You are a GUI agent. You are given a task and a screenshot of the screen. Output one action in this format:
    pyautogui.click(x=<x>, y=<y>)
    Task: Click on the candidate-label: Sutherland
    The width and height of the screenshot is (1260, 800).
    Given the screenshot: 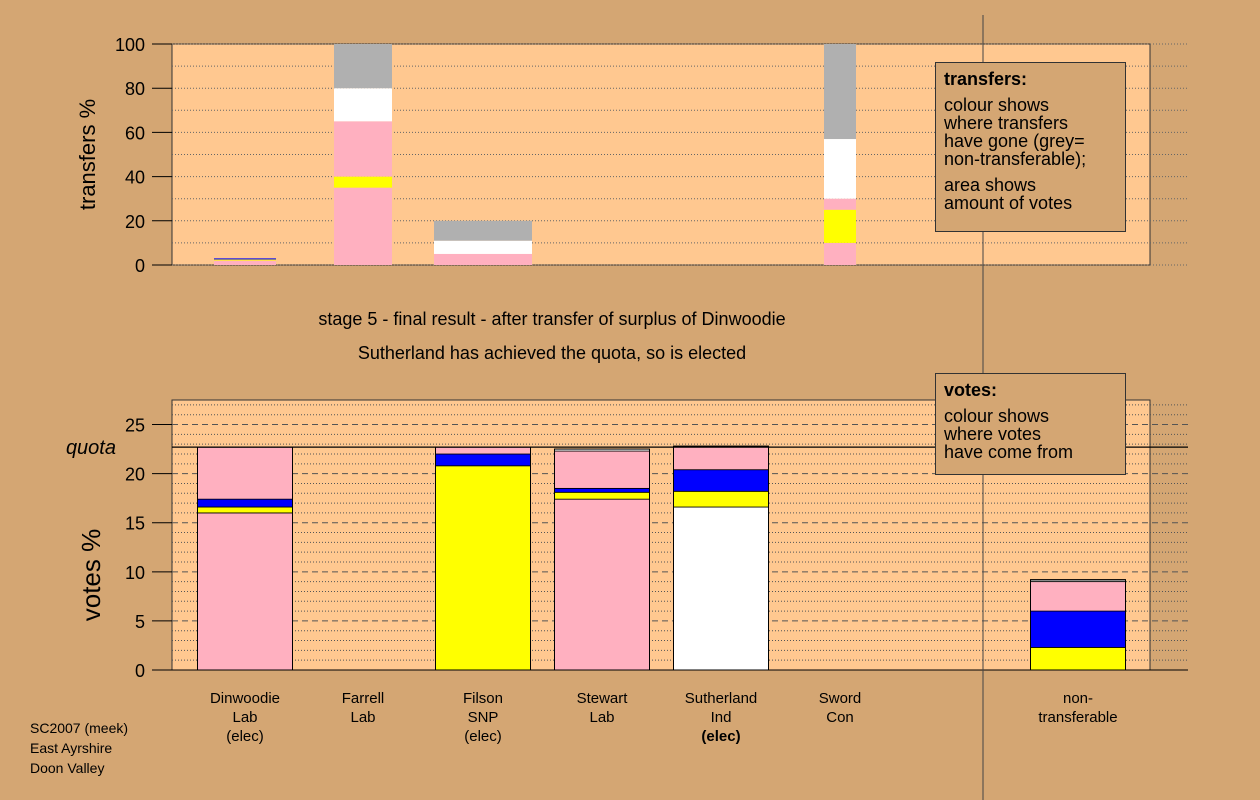 What is the action you would take?
    pyautogui.click(x=721, y=698)
    